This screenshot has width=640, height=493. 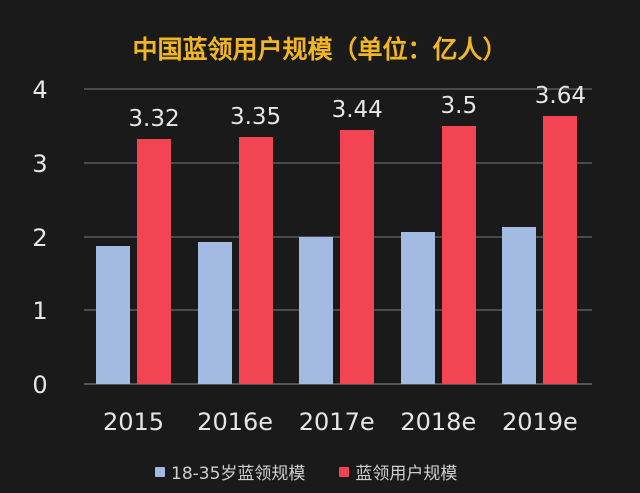 I want to click on y-tick-0: 0, so click(x=40, y=385).